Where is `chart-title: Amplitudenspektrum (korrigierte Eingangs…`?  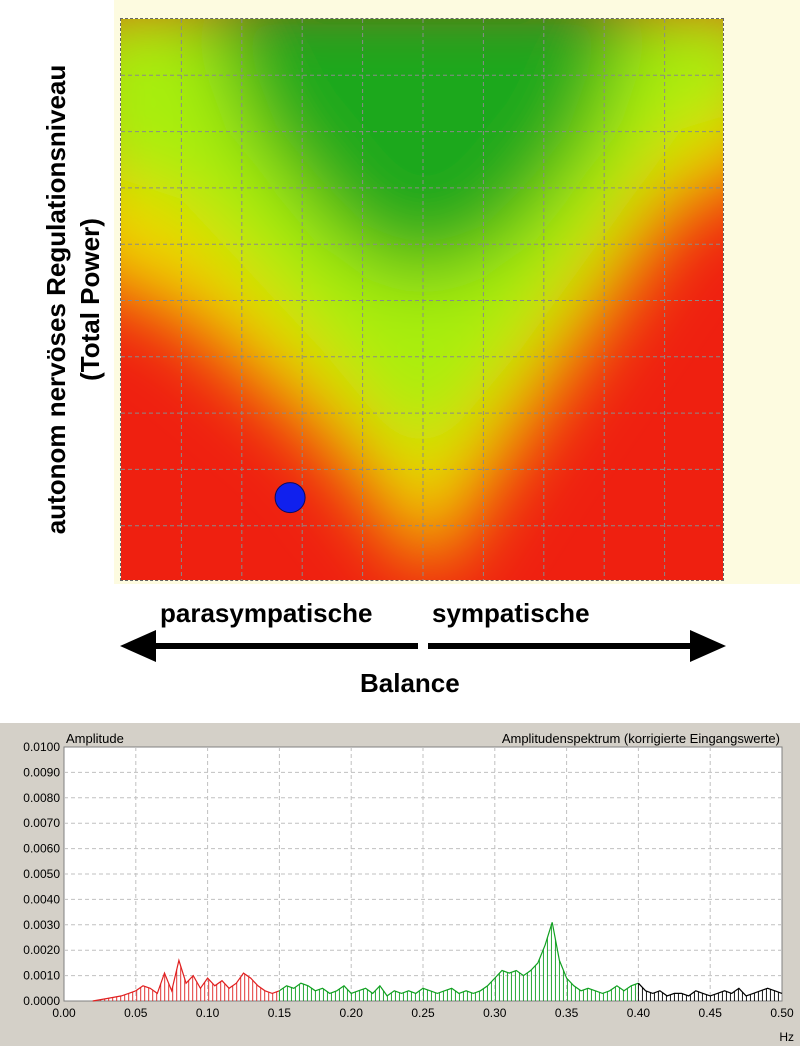
chart-title: Amplitudenspektrum (korrigierte Eingangs… is located at coordinates (641, 738).